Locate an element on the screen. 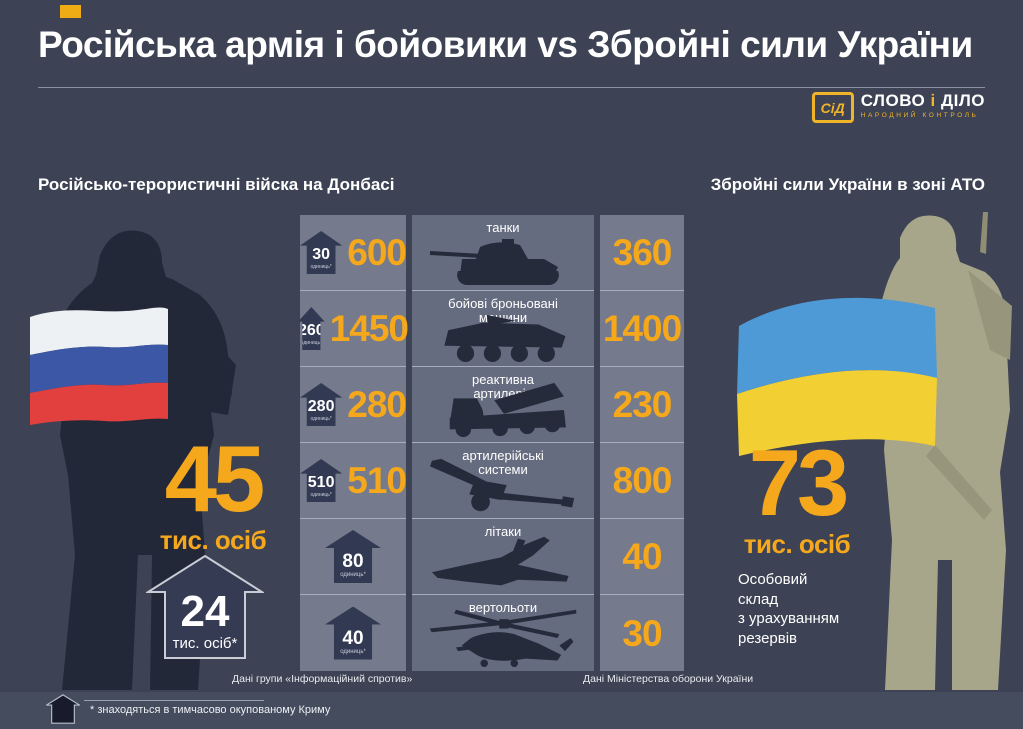  russia-cell: 510 одиниць* 510 is located at coordinates (353, 481).